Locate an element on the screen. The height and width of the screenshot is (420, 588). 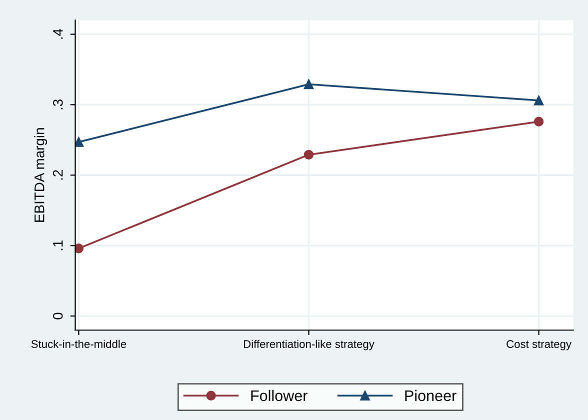
y-tick-label: 0 is located at coordinates (57, 316).